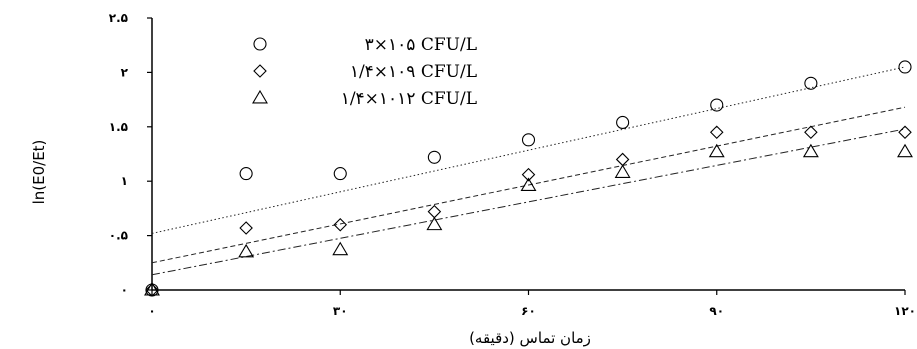  Describe the element at coordinates (130, 154) in the screenshot. I see `y-ticks: ۰ ۰.۵ ۱ ۱.۵ ۲ ۲.۵` at that location.